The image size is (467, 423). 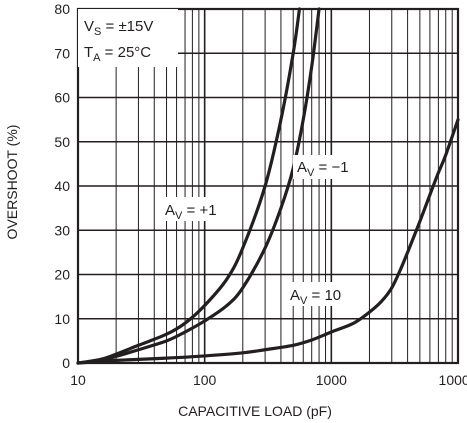 I want to click on y-tick-label: 10, so click(x=62, y=319).